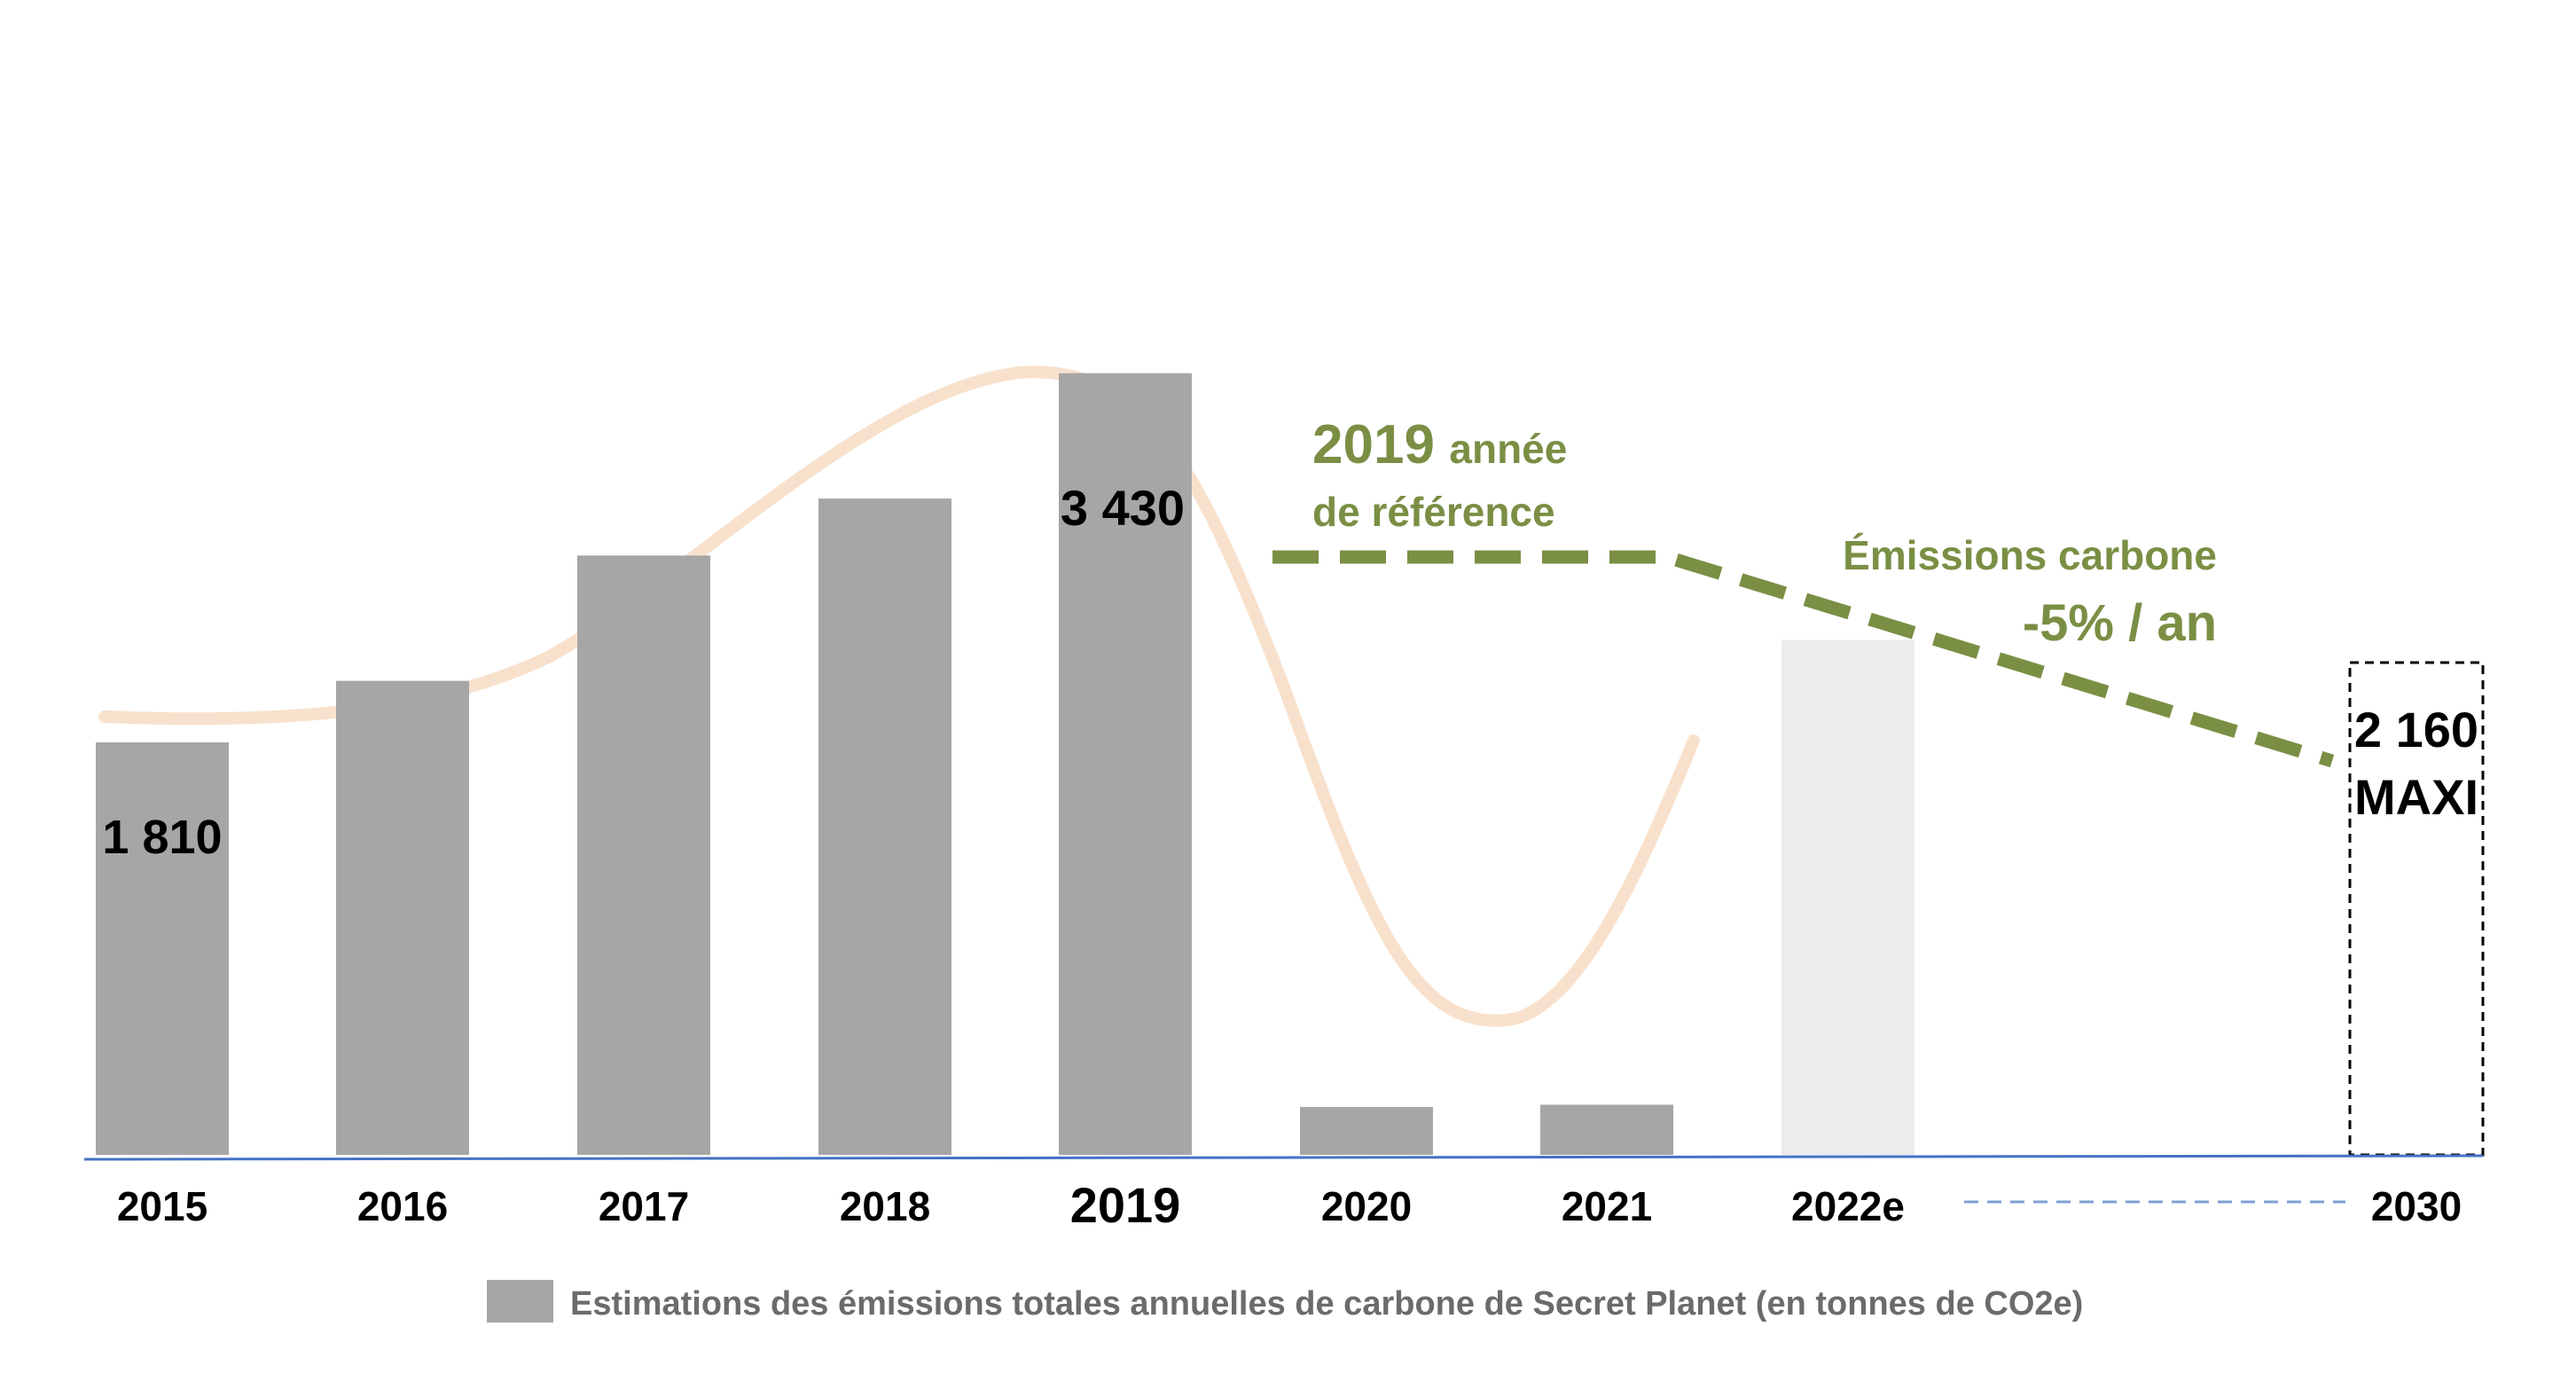 The width and height of the screenshot is (2576, 1397). What do you see at coordinates (1366, 1131) in the screenshot?
I see `bar-2020` at bounding box center [1366, 1131].